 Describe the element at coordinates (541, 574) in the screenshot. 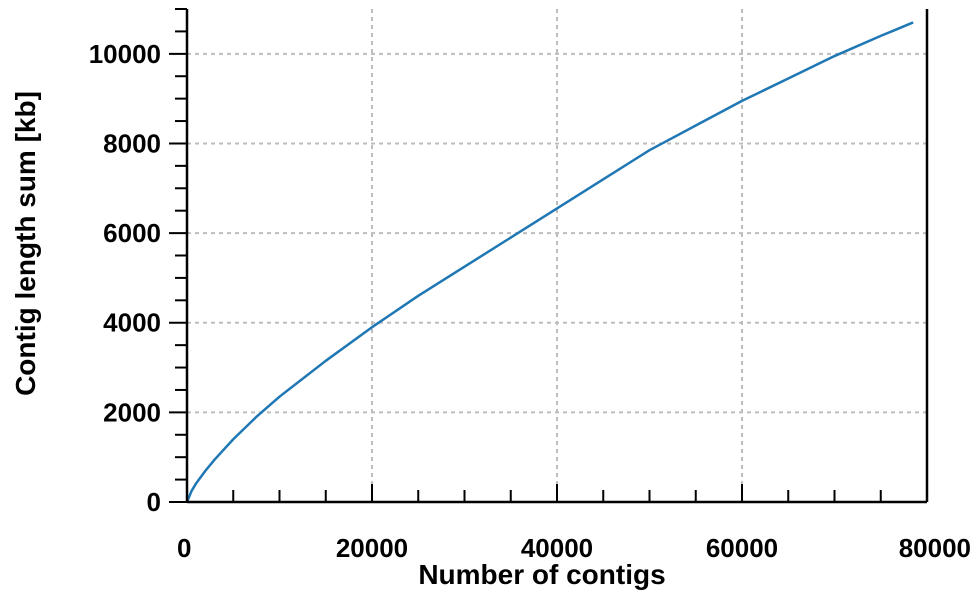

I see `x-axis-label: Number of contigs` at that location.